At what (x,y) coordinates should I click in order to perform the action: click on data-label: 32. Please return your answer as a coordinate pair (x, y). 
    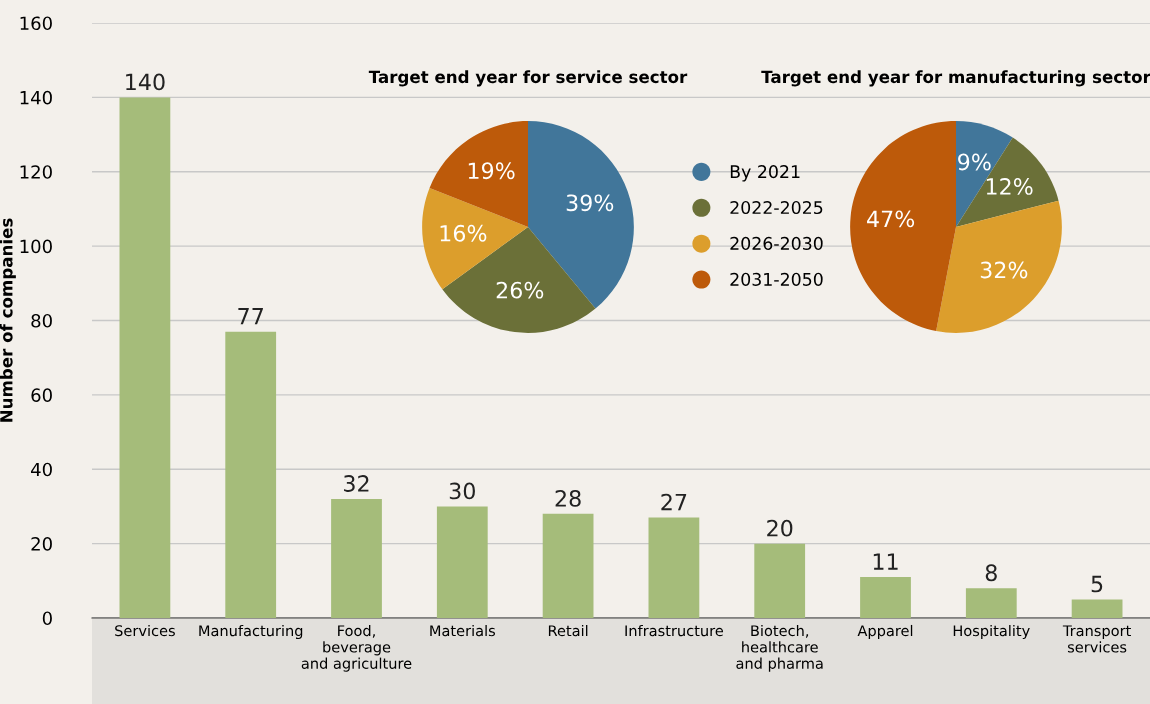
    Looking at the image, I should click on (356, 483).